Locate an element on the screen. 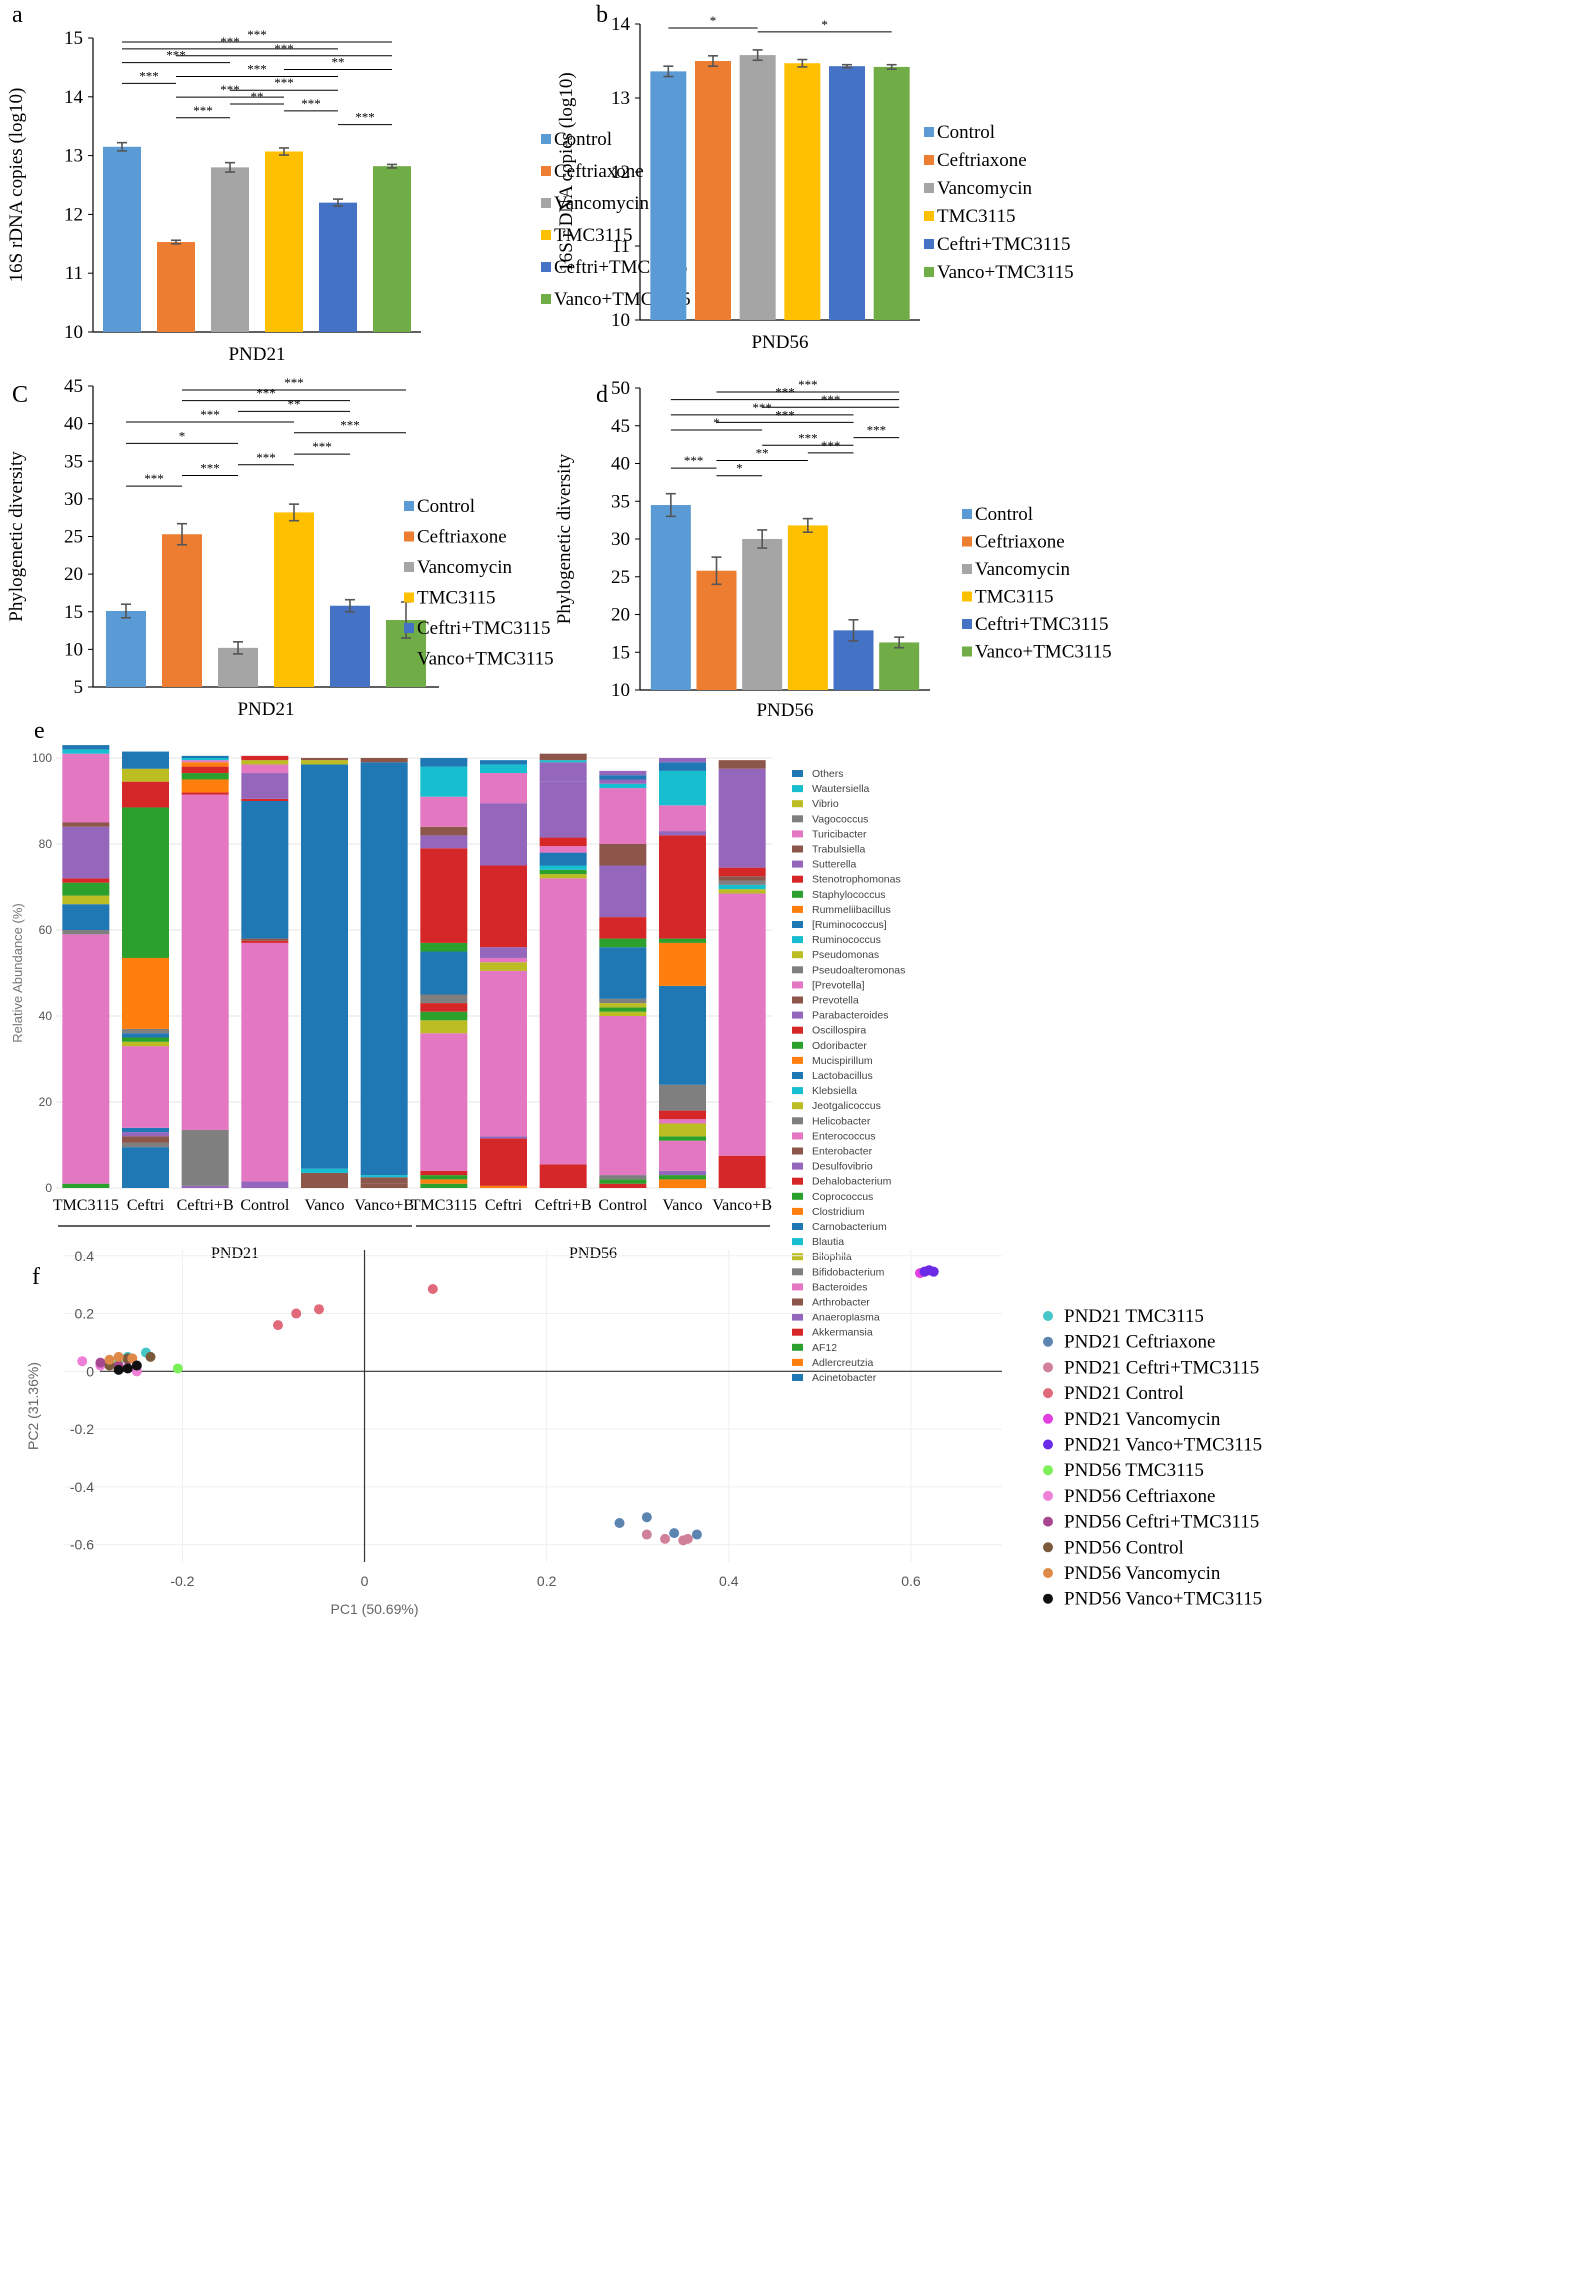 This screenshot has height=2284, width=1592. legend-label: Control is located at coordinates (1004, 514).